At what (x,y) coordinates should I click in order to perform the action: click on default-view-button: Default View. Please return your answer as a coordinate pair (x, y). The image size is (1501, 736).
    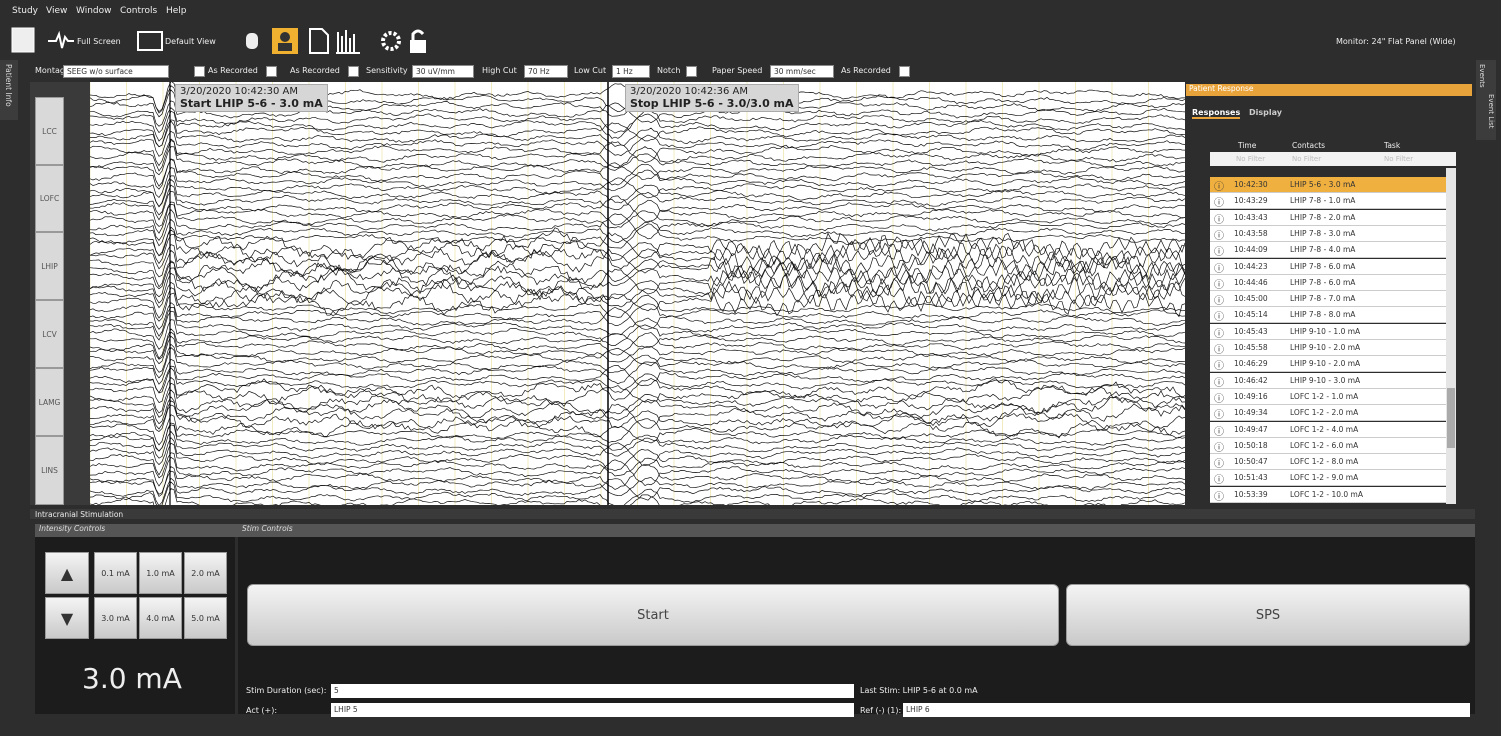
    Looking at the image, I should click on (190, 41).